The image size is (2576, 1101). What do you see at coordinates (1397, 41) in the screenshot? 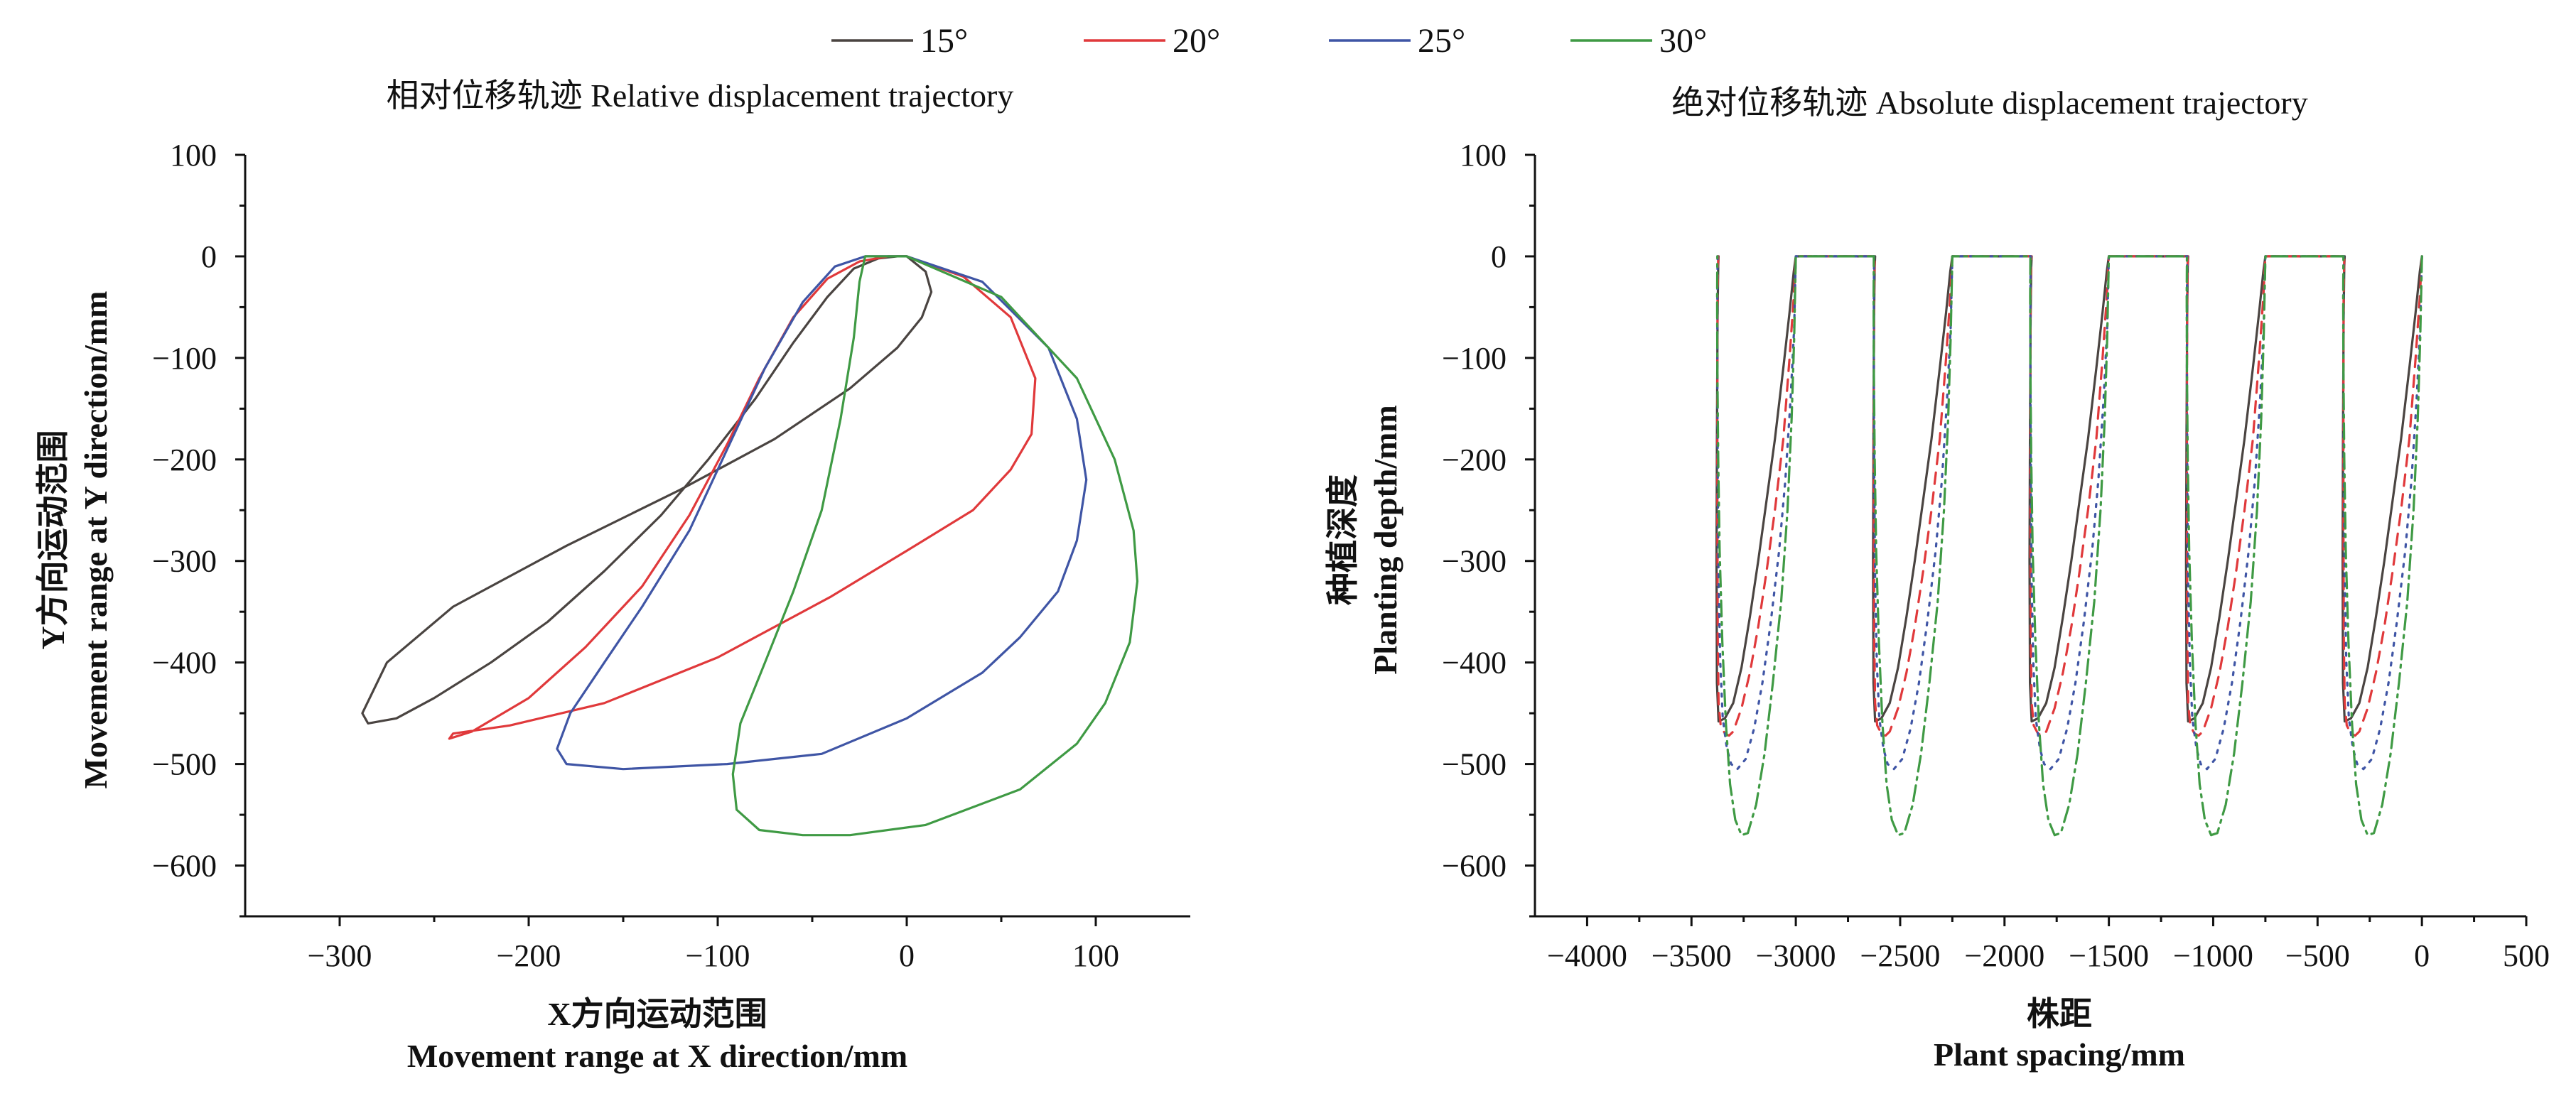
I see `legend-item-25: 25°` at bounding box center [1397, 41].